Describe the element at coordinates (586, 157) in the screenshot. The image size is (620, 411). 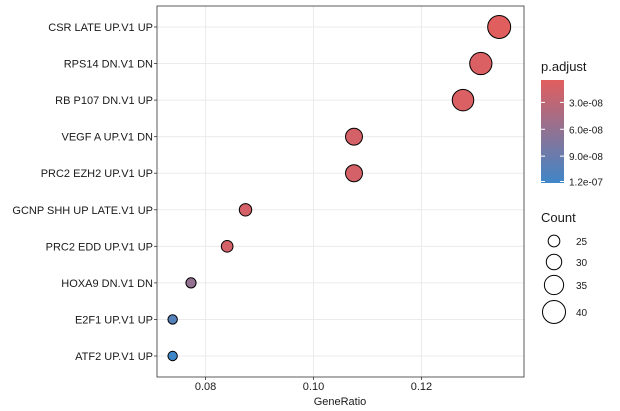
I see `color-legend-label: 9.0e-08` at that location.